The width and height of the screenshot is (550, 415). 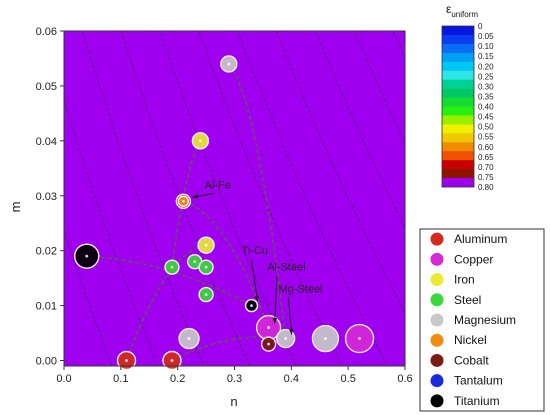 What do you see at coordinates (486, 107) in the screenshot?
I see `colorbar-tick-label: 0.40` at bounding box center [486, 107].